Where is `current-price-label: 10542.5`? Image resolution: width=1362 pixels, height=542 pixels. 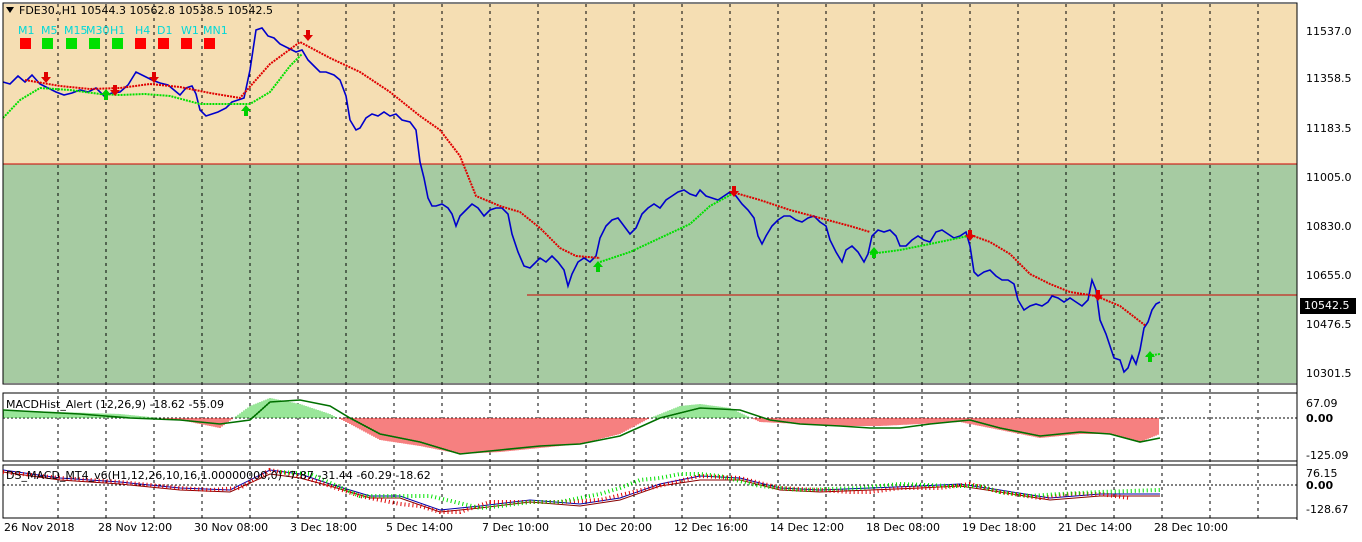 current-price-label: 10542.5 is located at coordinates (1328, 306).